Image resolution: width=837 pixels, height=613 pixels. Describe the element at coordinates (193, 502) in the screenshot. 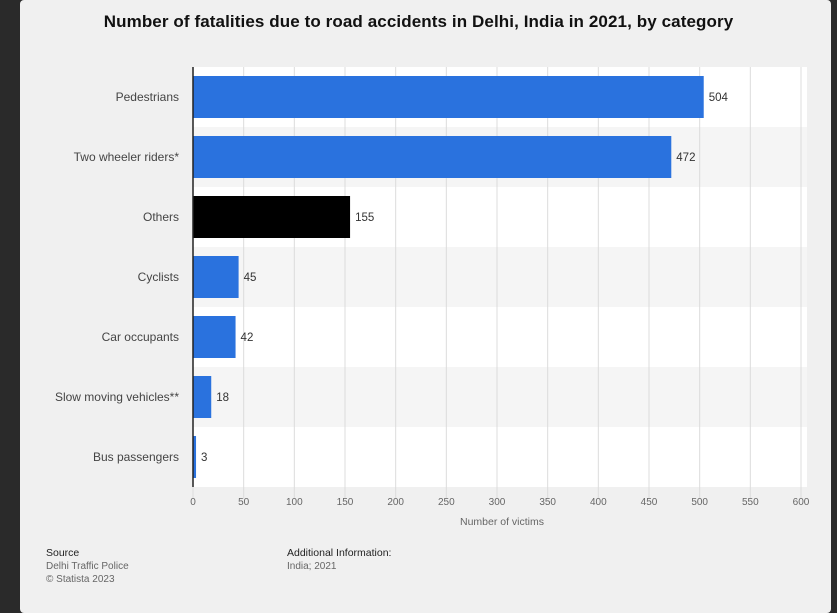

I see `x-tick-label: 0` at that location.